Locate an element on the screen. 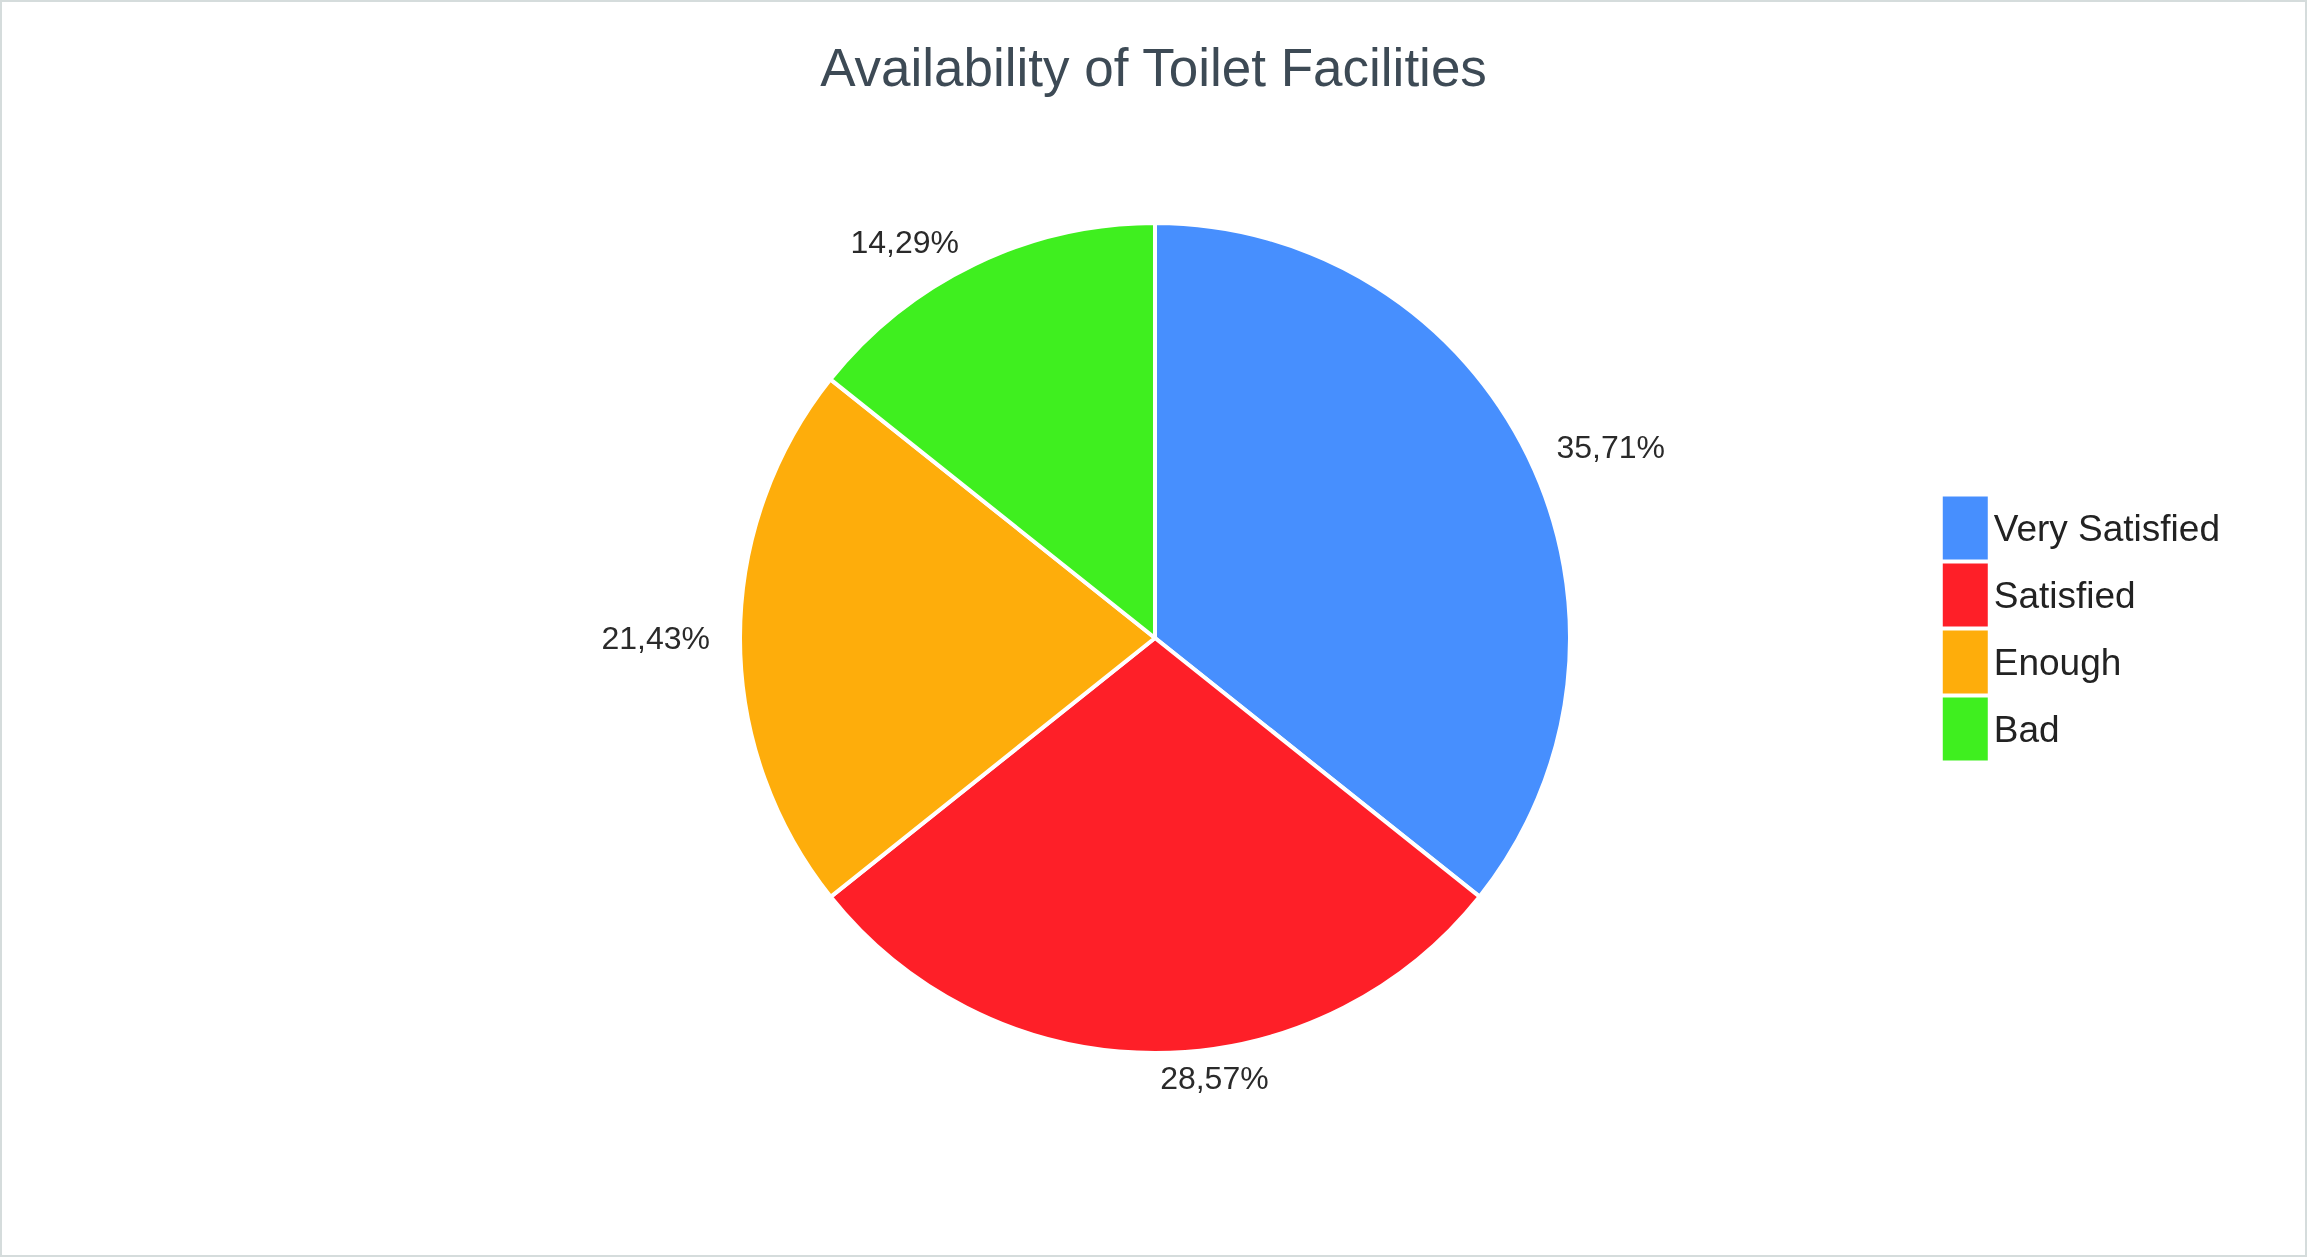 This screenshot has width=2307, height=1257. legend-label: Very Satisfied is located at coordinates (2107, 528).